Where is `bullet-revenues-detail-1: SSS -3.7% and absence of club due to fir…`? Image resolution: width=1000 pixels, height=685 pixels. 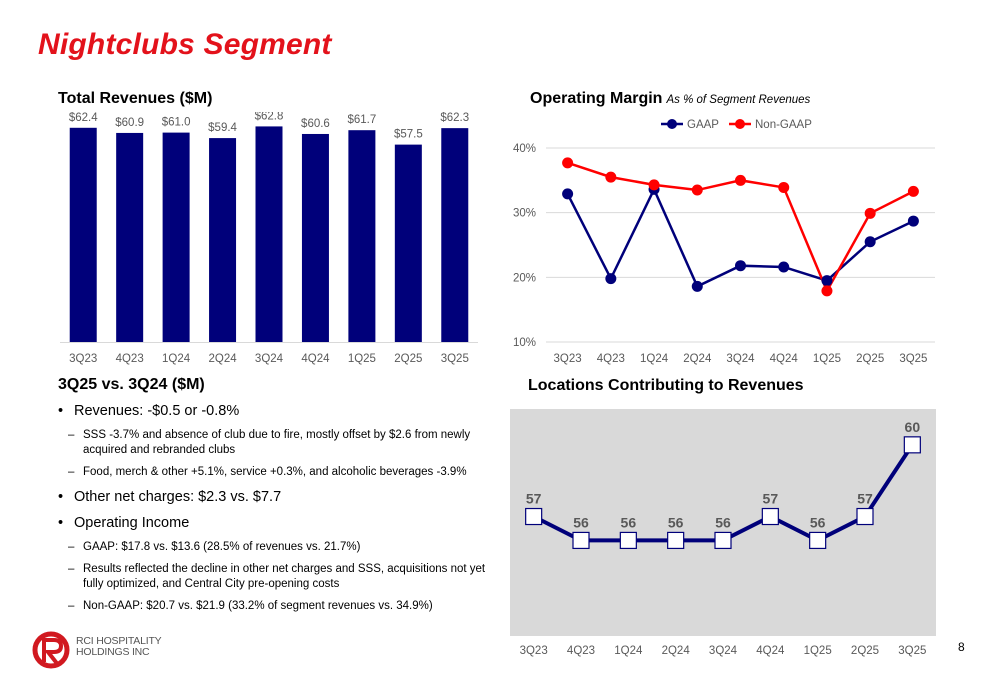
bullet-revenues-detail-1: SSS -3.7% and absence of club due to fir… is located at coordinates (278, 442).